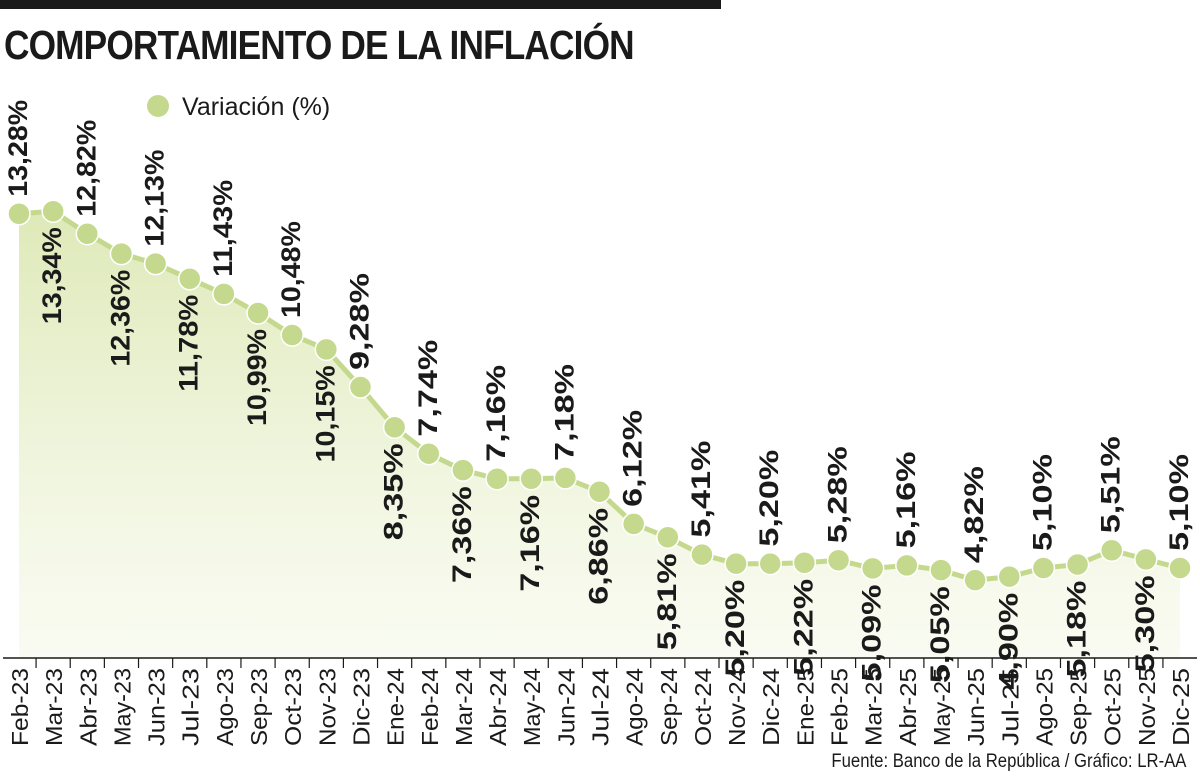 The image size is (1200, 779). What do you see at coordinates (360, 4) in the screenshot?
I see `title-bar-decoration` at bounding box center [360, 4].